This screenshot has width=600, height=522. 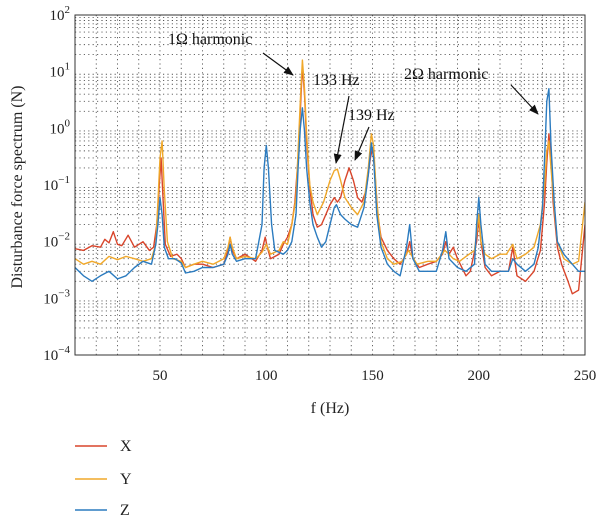 What do you see at coordinates (126, 446) in the screenshot?
I see `legend-label-x: X` at bounding box center [126, 446].